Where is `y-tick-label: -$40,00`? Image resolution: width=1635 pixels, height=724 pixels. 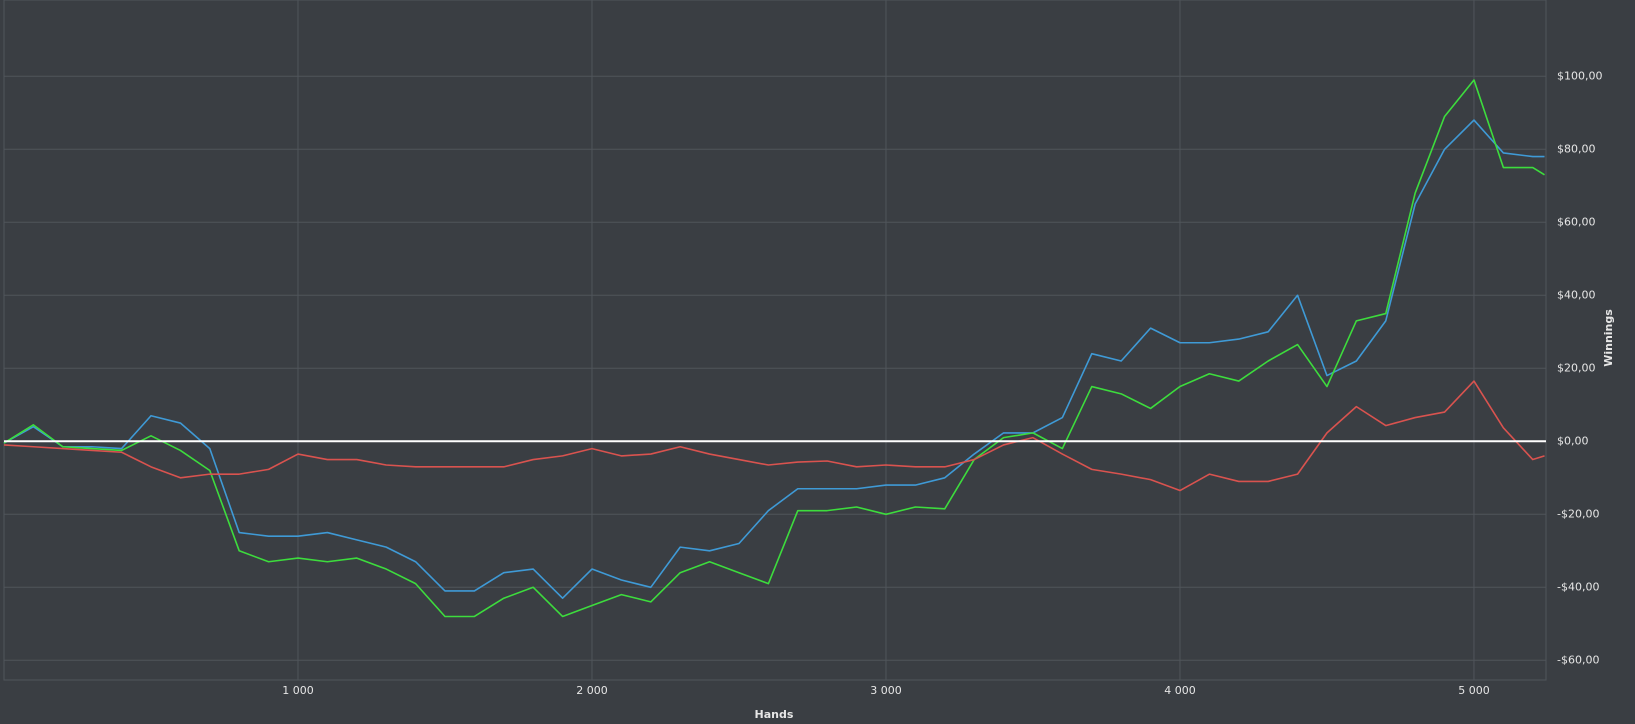 y-tick-label: -$40,00 is located at coordinates (1578, 586).